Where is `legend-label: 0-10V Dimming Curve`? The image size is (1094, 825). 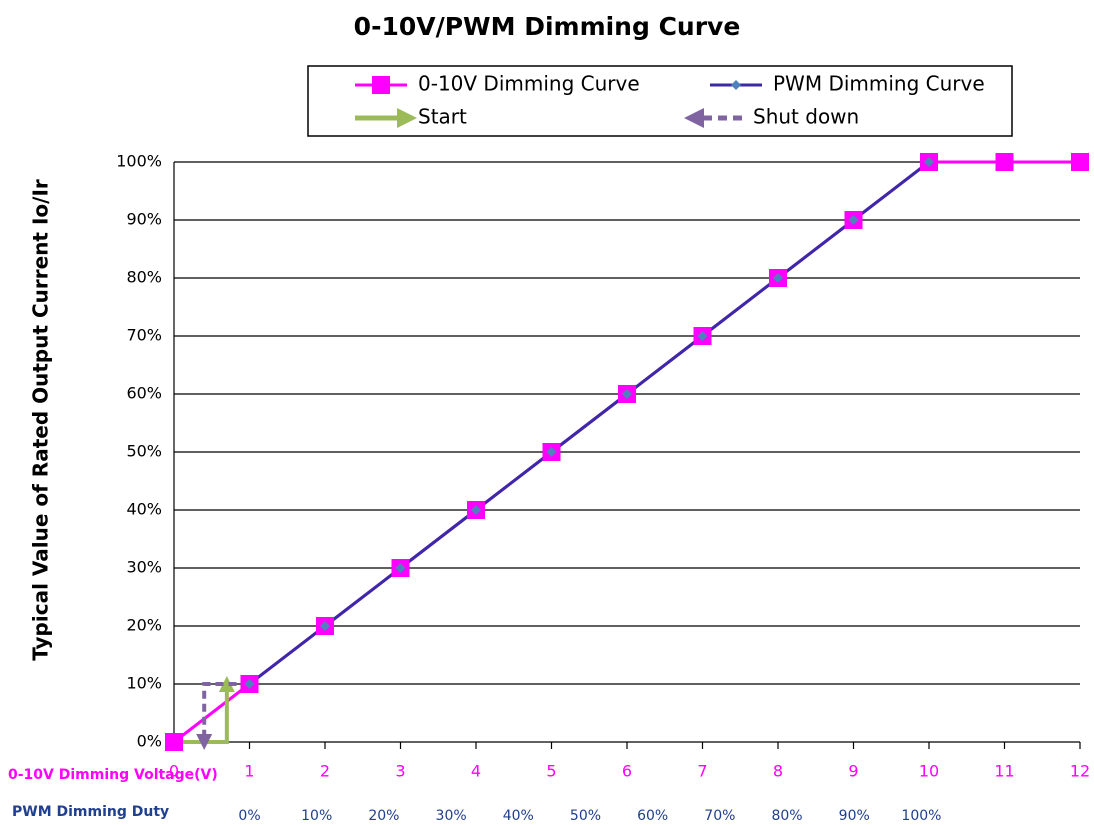 legend-label: 0-10V Dimming Curve is located at coordinates (529, 84).